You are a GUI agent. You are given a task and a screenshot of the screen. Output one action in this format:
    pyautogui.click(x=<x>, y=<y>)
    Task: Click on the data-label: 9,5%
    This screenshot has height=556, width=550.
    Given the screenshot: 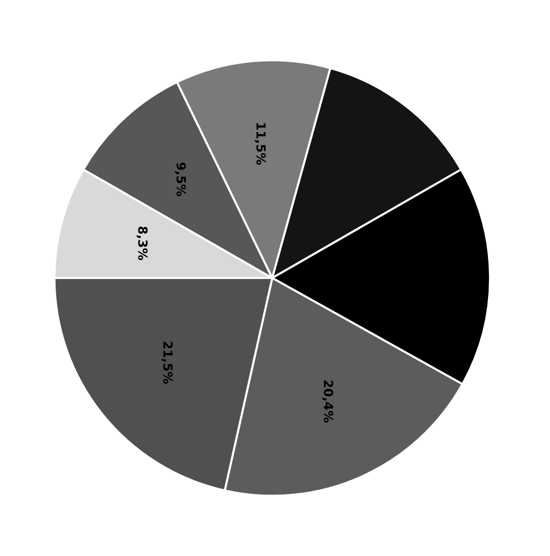 What is the action you would take?
    pyautogui.click(x=180, y=179)
    